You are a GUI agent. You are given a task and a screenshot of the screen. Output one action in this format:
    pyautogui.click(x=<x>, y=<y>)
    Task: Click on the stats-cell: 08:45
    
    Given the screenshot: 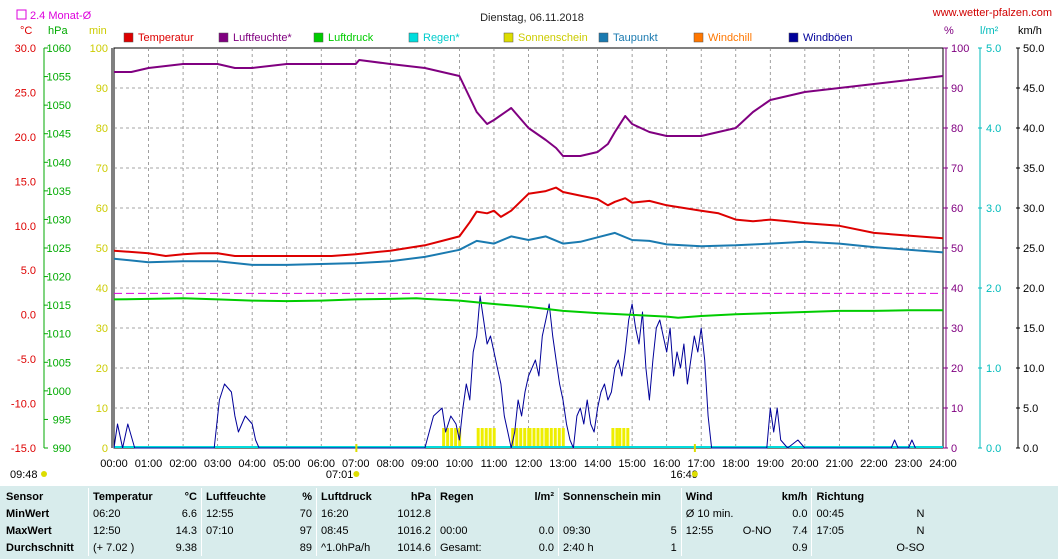 What is the action you would take?
    pyautogui.click(x=351, y=530)
    